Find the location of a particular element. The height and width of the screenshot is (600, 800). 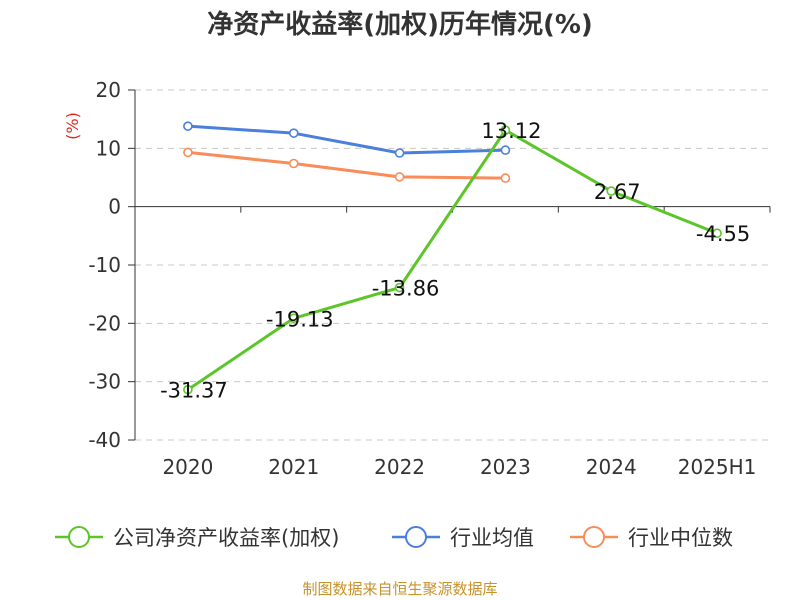

y-tick-label: -40 is located at coordinates (104, 440).